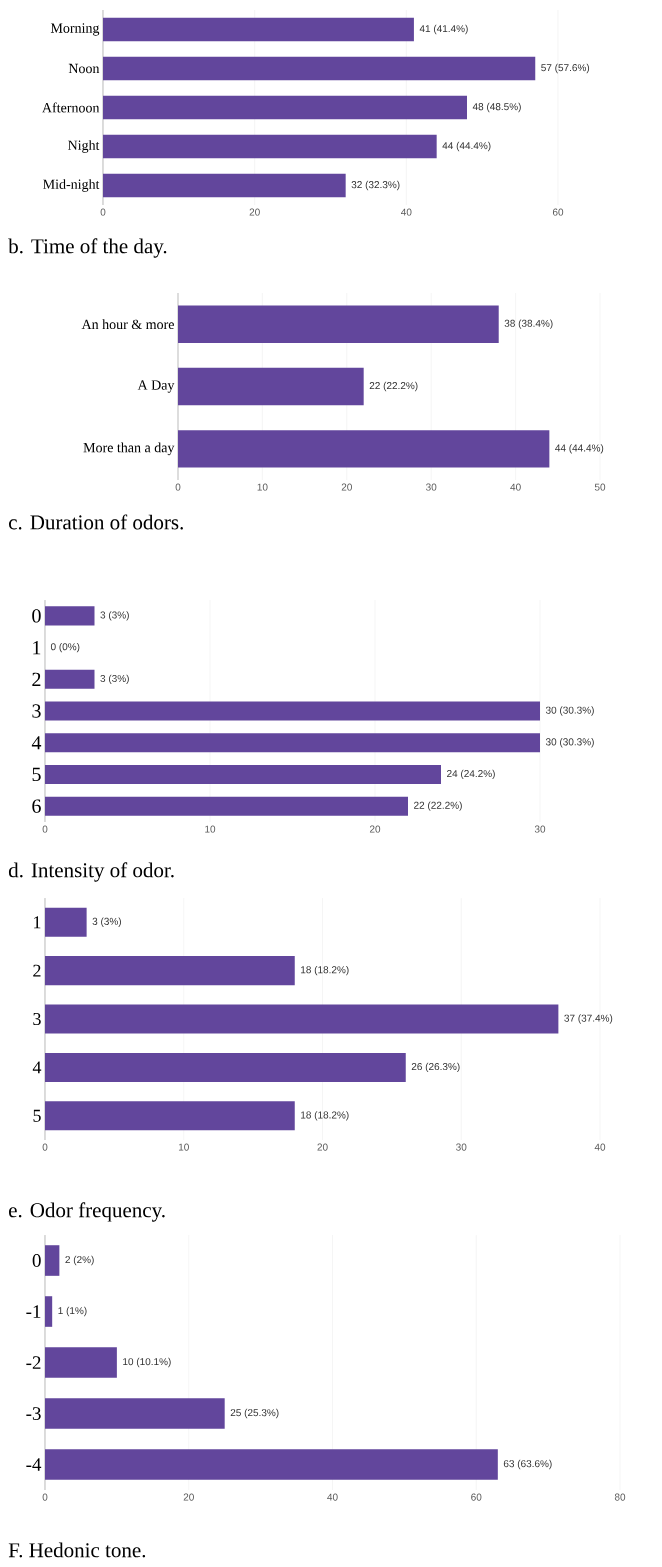 The image size is (662, 1567). What do you see at coordinates (147, 1362) in the screenshot?
I see `data-label: 10 (10.1%)` at bounding box center [147, 1362].